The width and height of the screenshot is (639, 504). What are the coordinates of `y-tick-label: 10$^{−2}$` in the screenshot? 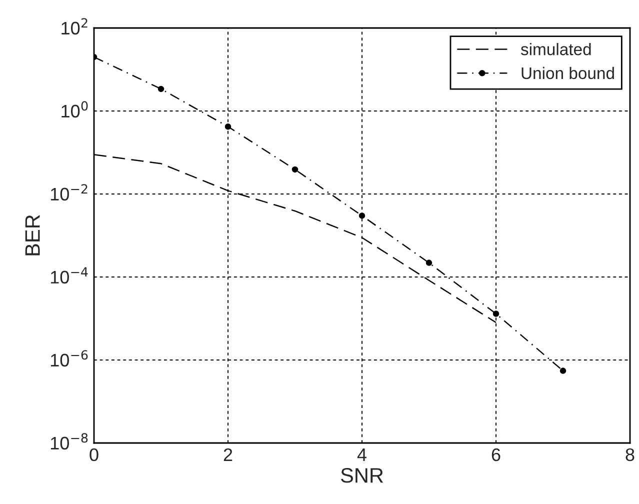 It's located at (69, 192).